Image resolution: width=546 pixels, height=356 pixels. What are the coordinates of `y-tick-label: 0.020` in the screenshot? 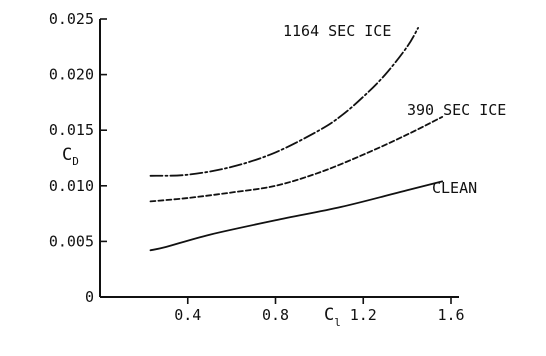 It's located at (71, 75).